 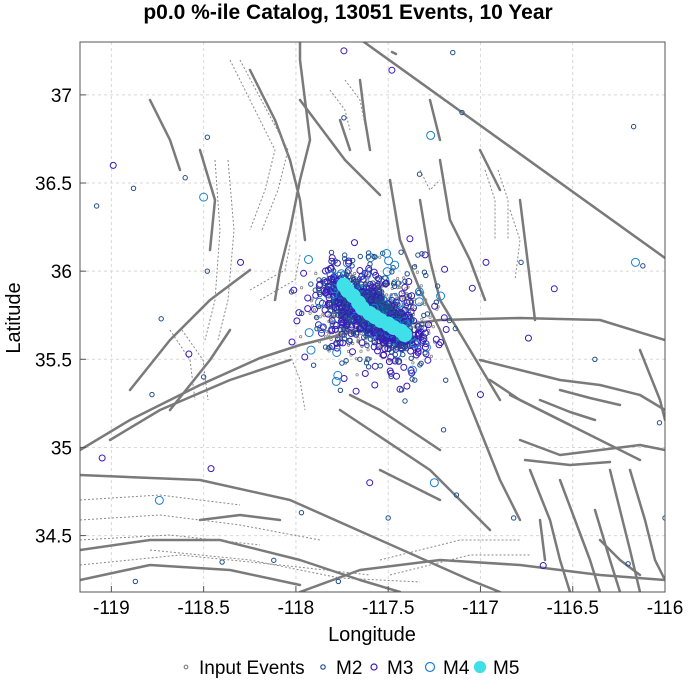 I want to click on y-tick-label: 36.5, so click(x=53, y=184).